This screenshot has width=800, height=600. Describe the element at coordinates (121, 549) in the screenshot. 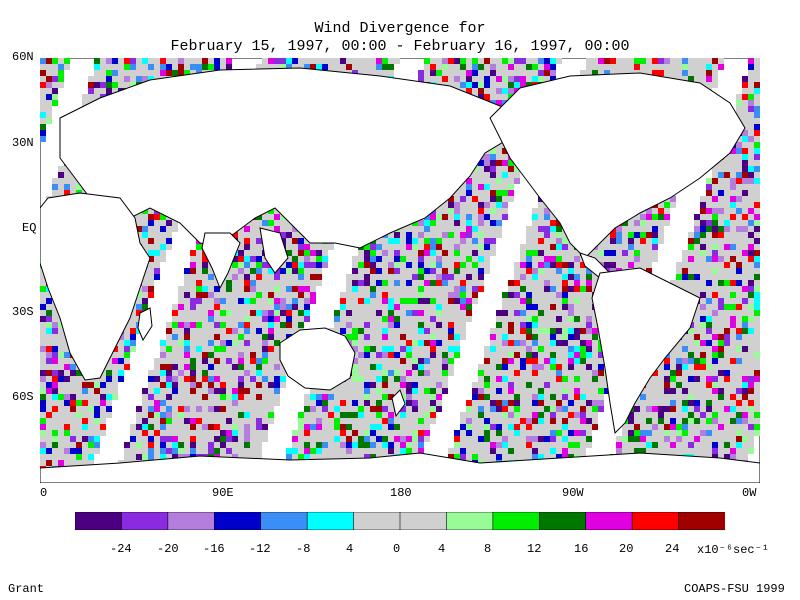

I see `colorbar-tick: -24` at that location.